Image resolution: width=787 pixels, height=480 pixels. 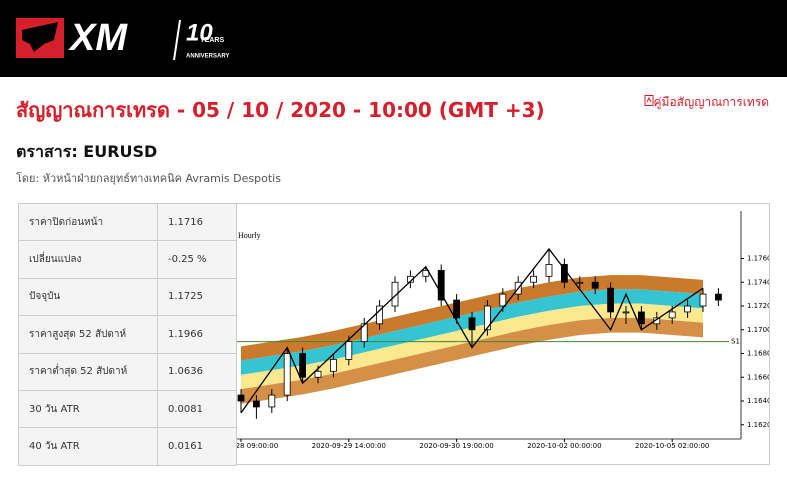 I want to click on x-tick-label: 2020-09-28 09:00:00, so click(x=257, y=446).